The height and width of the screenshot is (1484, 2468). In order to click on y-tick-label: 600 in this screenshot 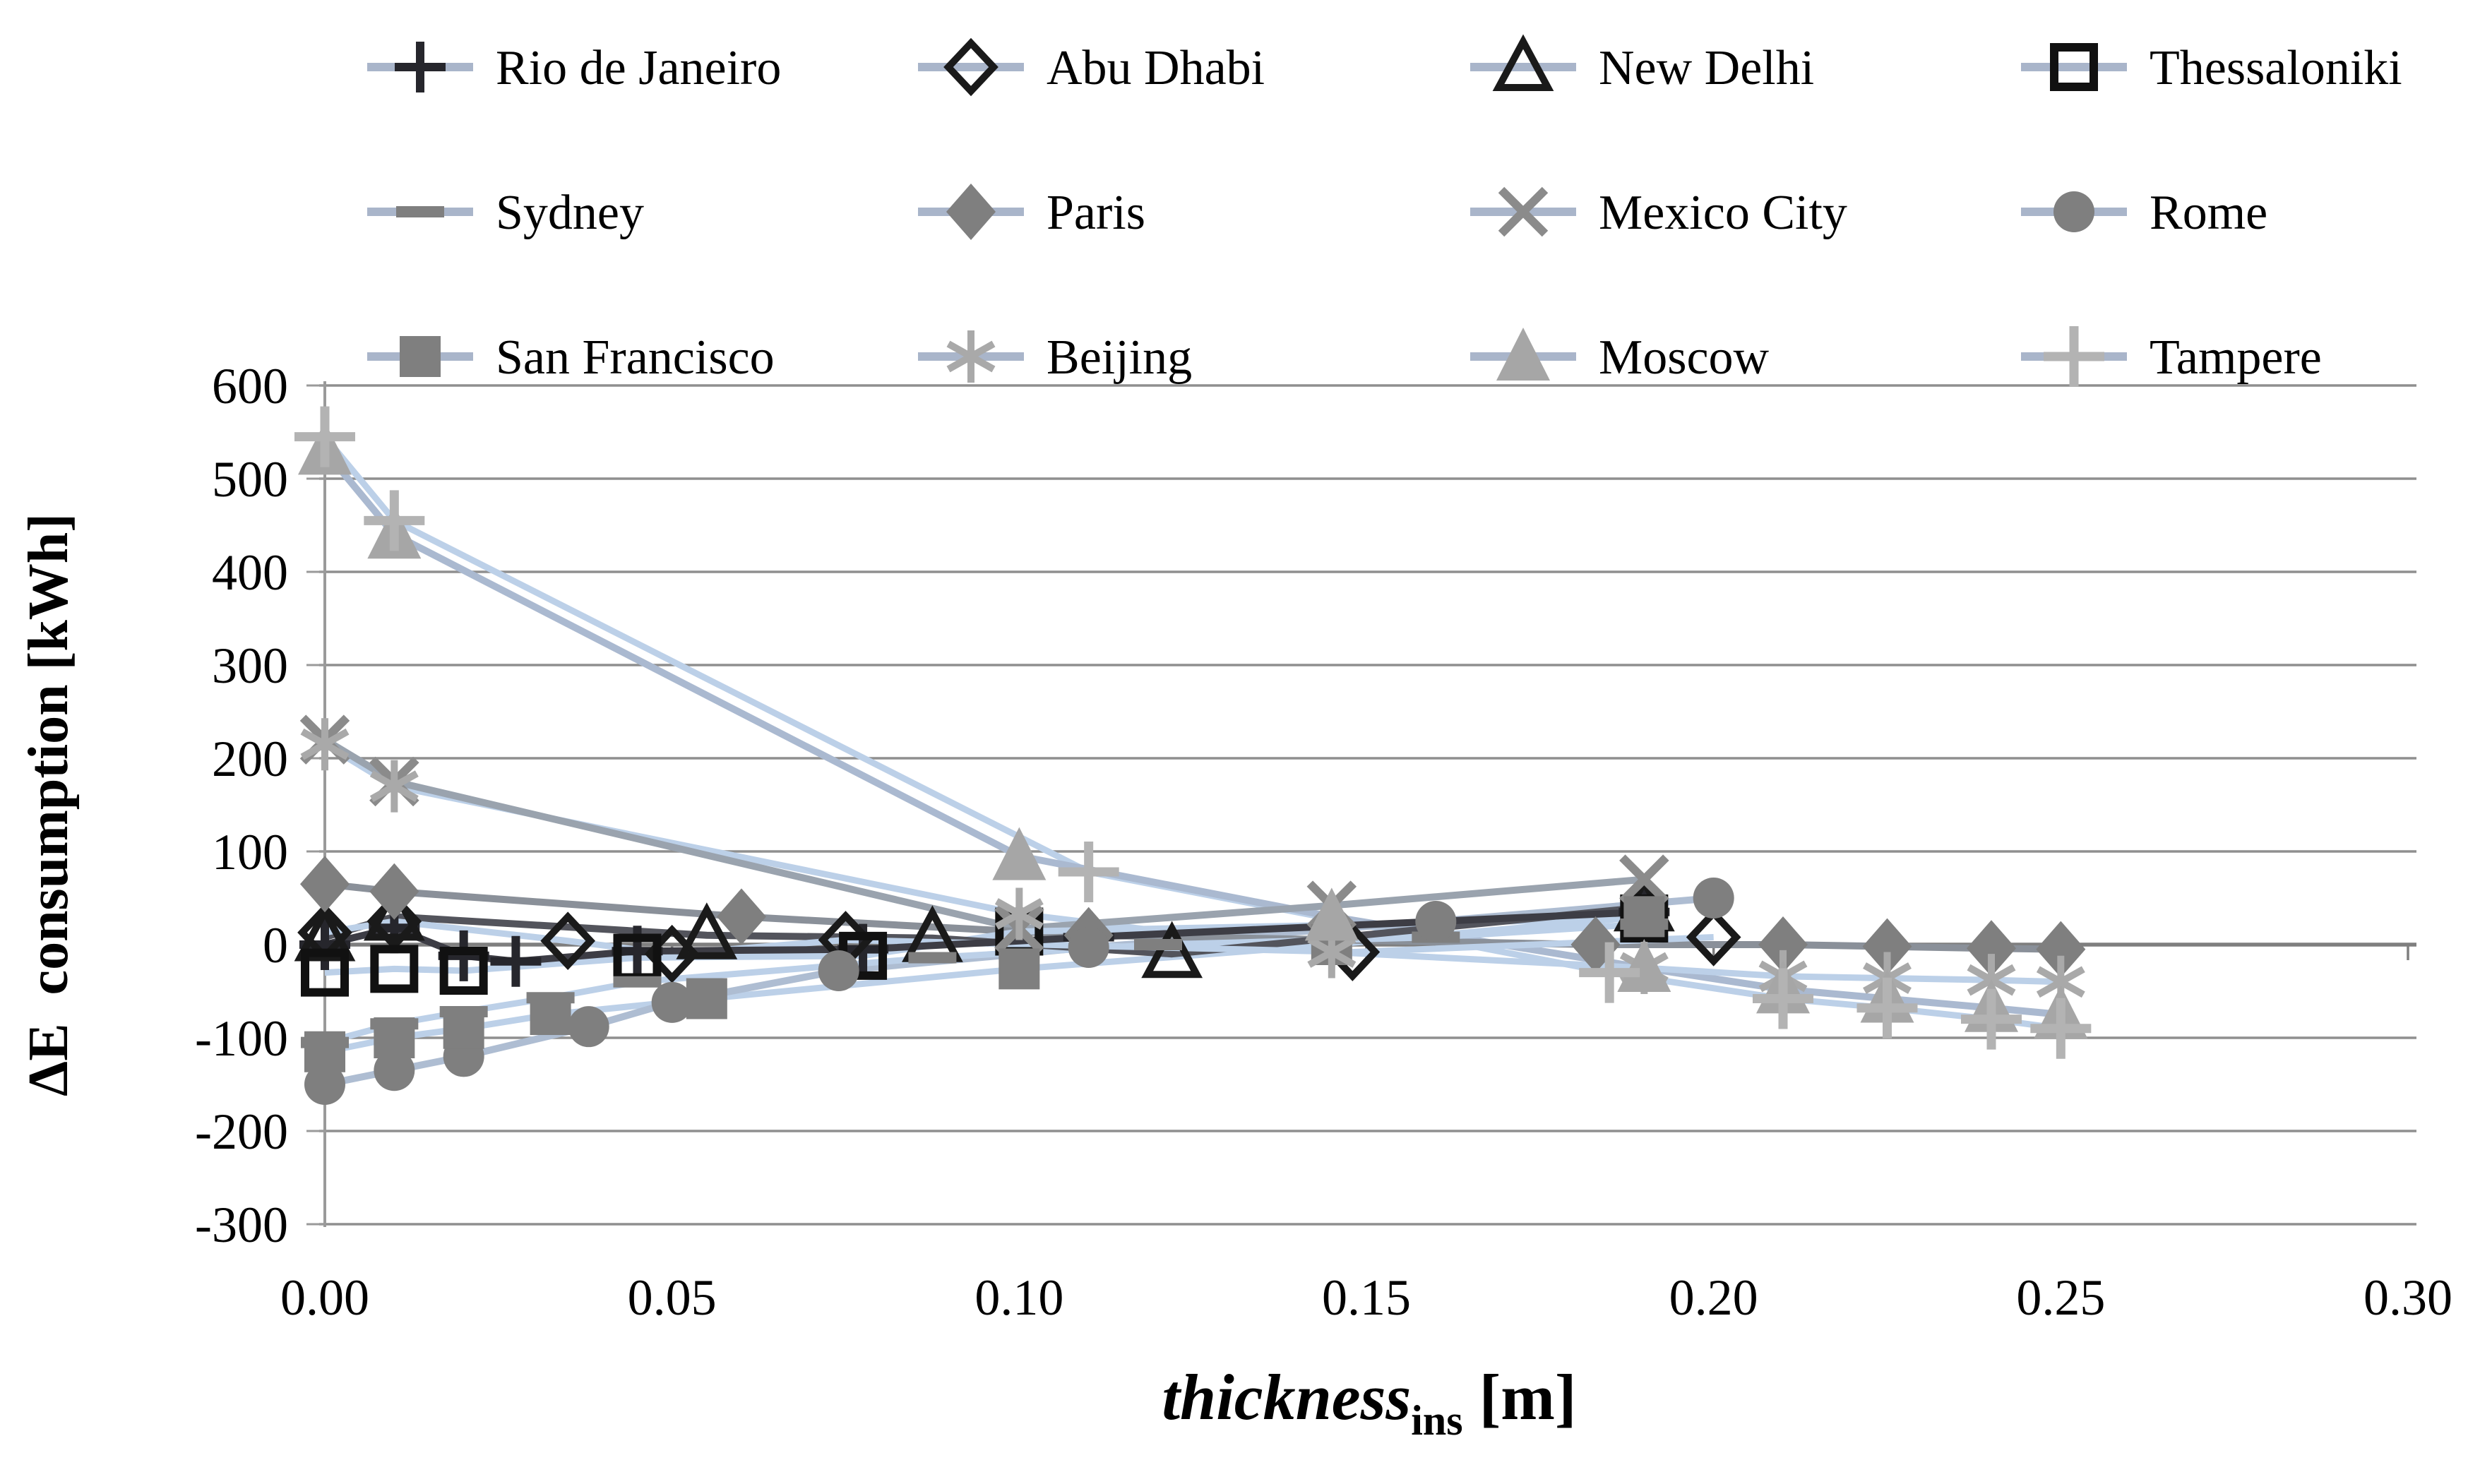, I will do `click(250, 386)`.